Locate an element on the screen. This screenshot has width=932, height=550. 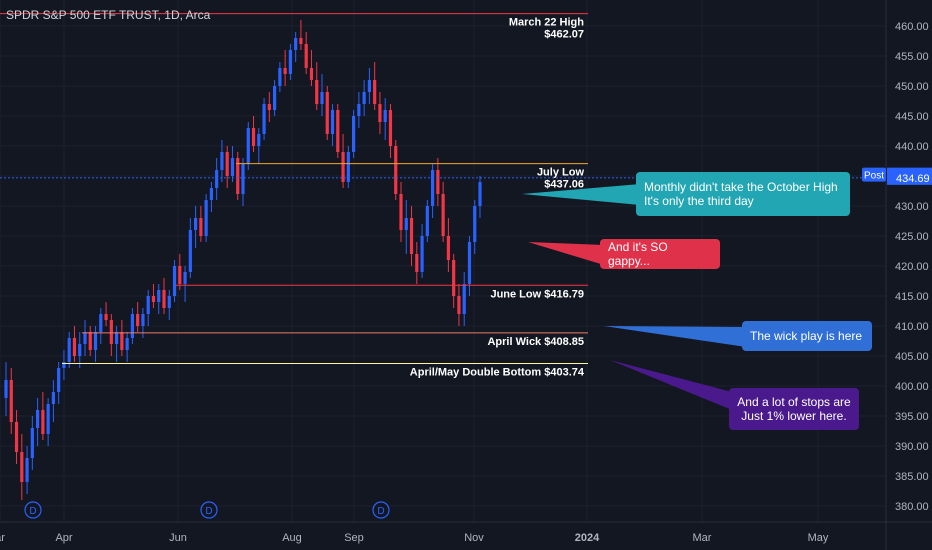
callout-line: Monthly didn't take the October High is located at coordinates (741, 187).